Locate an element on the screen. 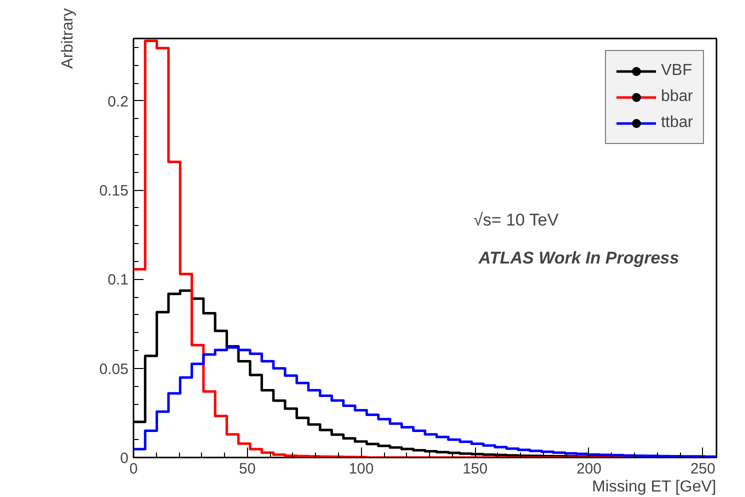 The width and height of the screenshot is (745, 497). x-tick-label: 100 is located at coordinates (361, 469).